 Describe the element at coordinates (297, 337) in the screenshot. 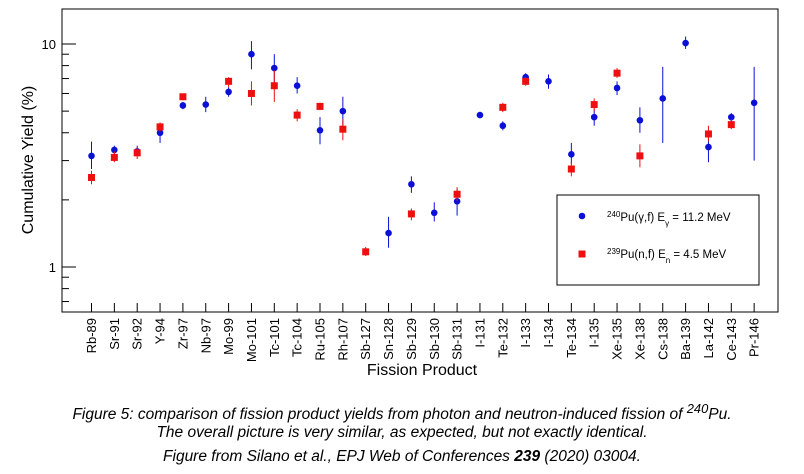

I see `x-tick-label: Tc-104` at that location.